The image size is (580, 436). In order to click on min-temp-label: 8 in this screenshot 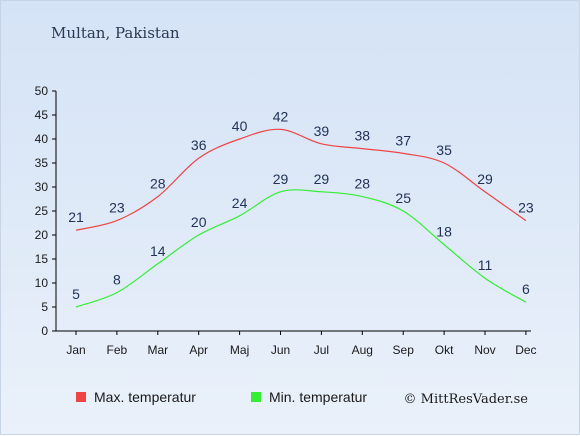, I will do `click(117, 280)`.